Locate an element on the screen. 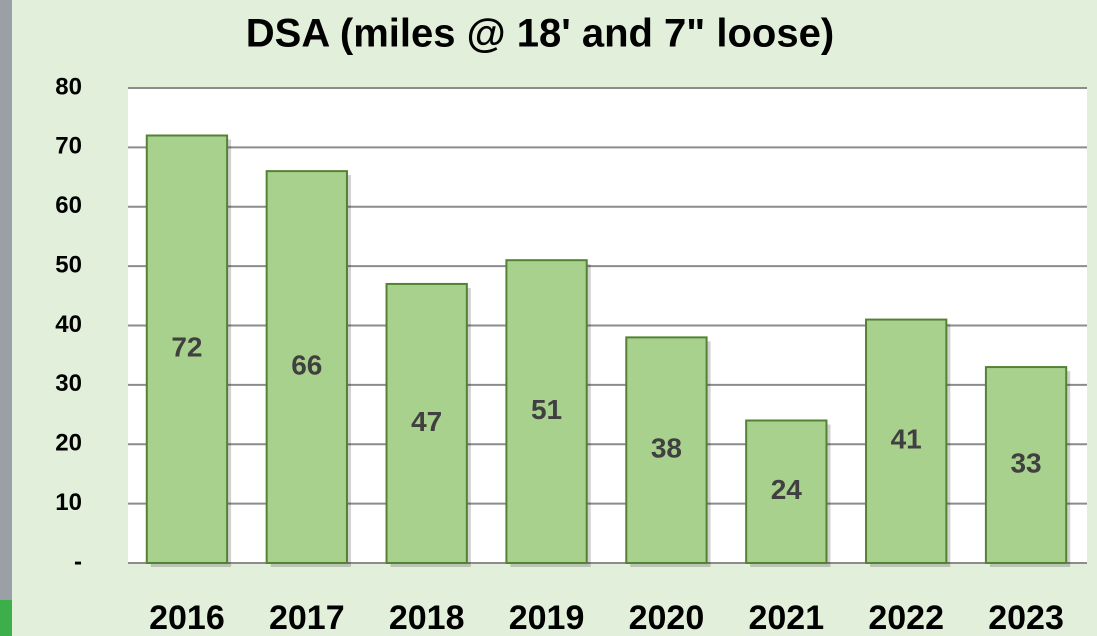  y-tick-label: - is located at coordinates (78, 561).